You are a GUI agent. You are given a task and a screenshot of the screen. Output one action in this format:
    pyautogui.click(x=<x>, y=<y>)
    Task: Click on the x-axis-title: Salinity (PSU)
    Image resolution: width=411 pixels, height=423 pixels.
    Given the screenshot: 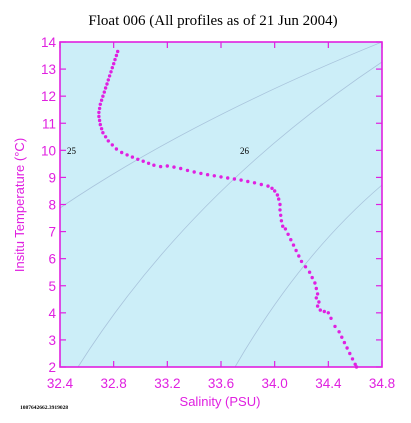 What is the action you would take?
    pyautogui.click(x=220, y=401)
    